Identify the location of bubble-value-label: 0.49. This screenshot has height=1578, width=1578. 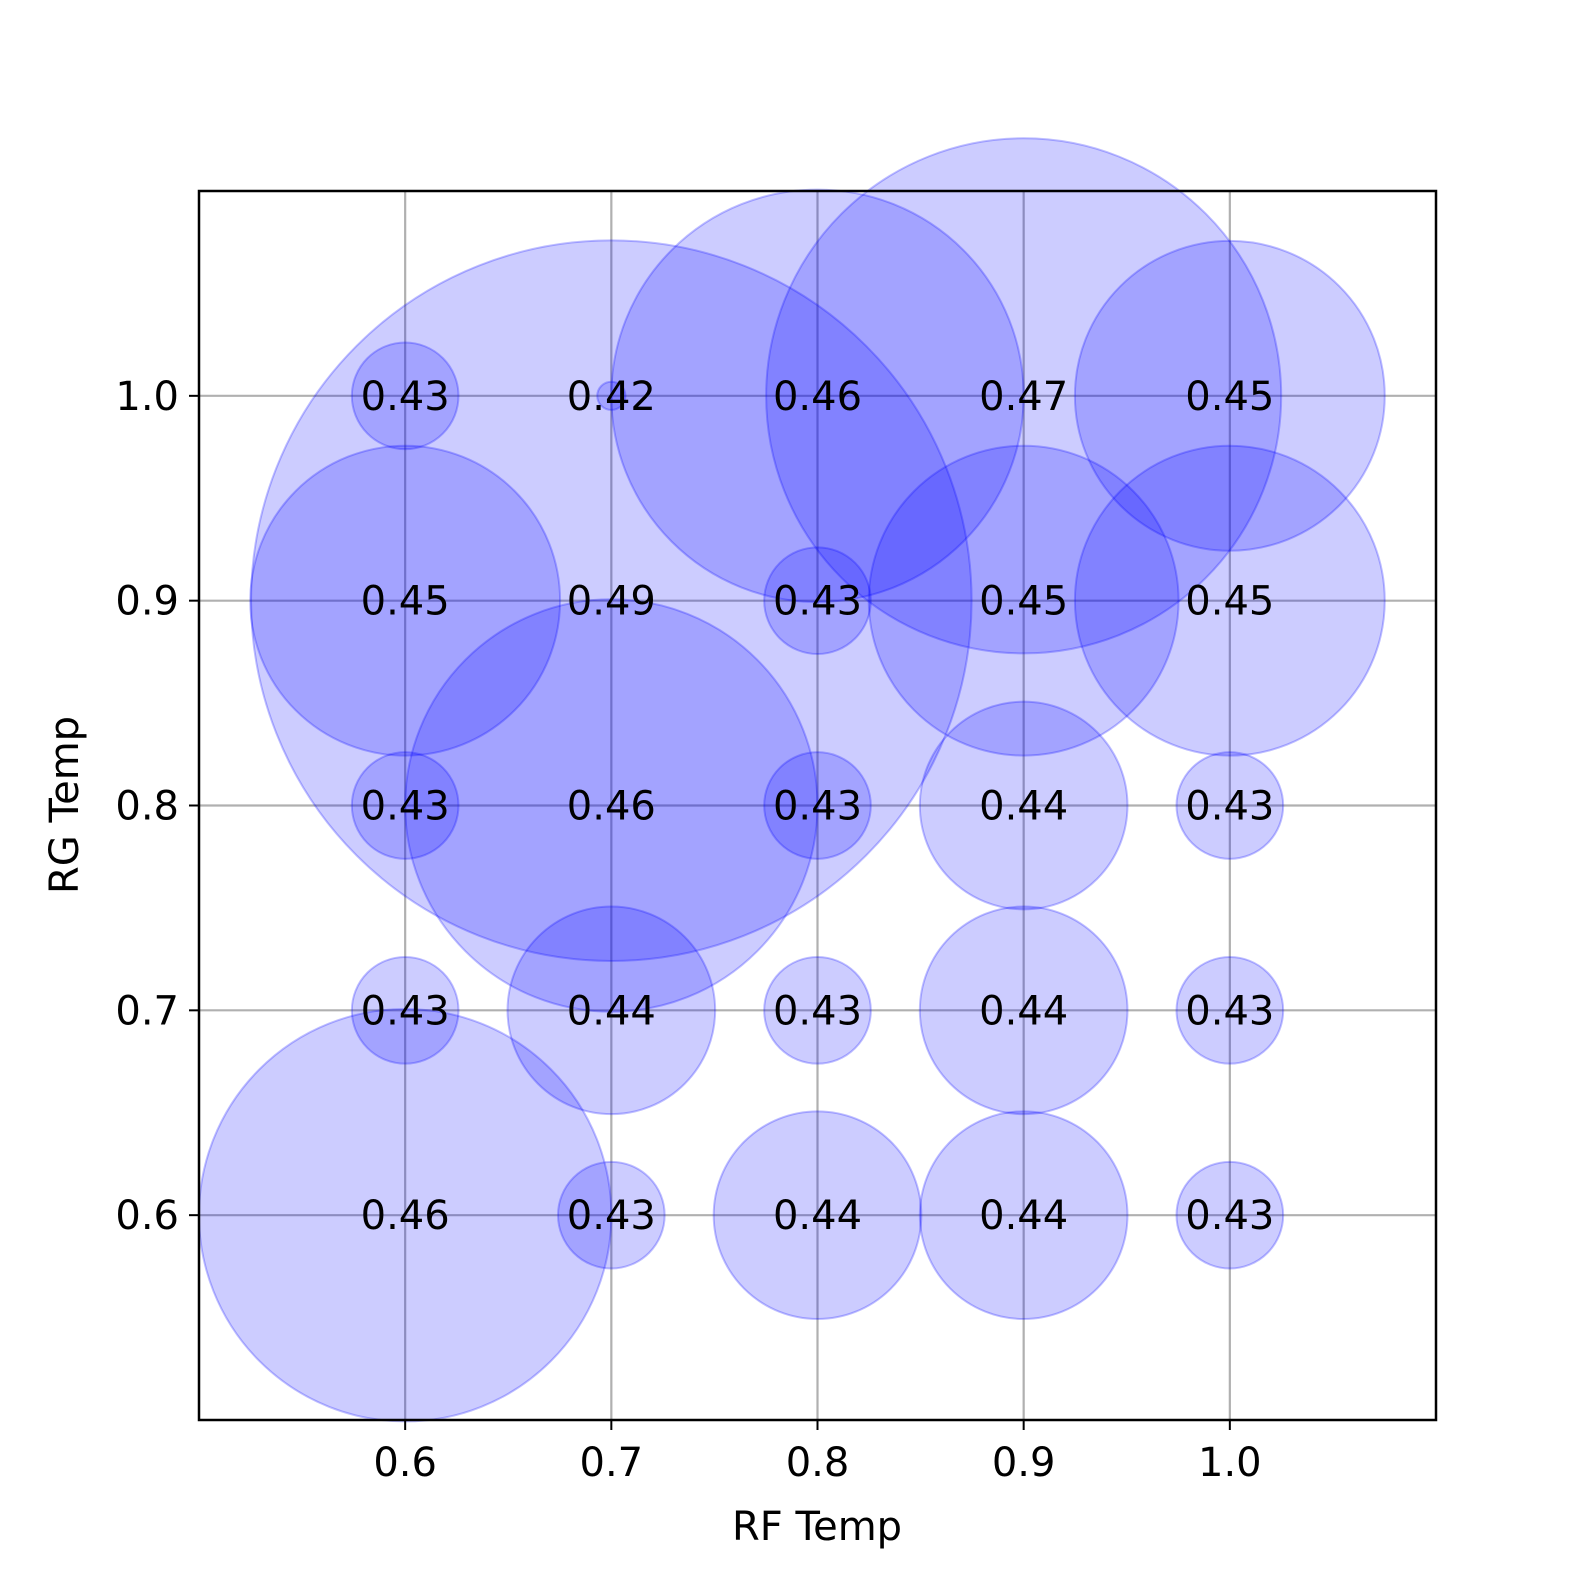
(611, 602).